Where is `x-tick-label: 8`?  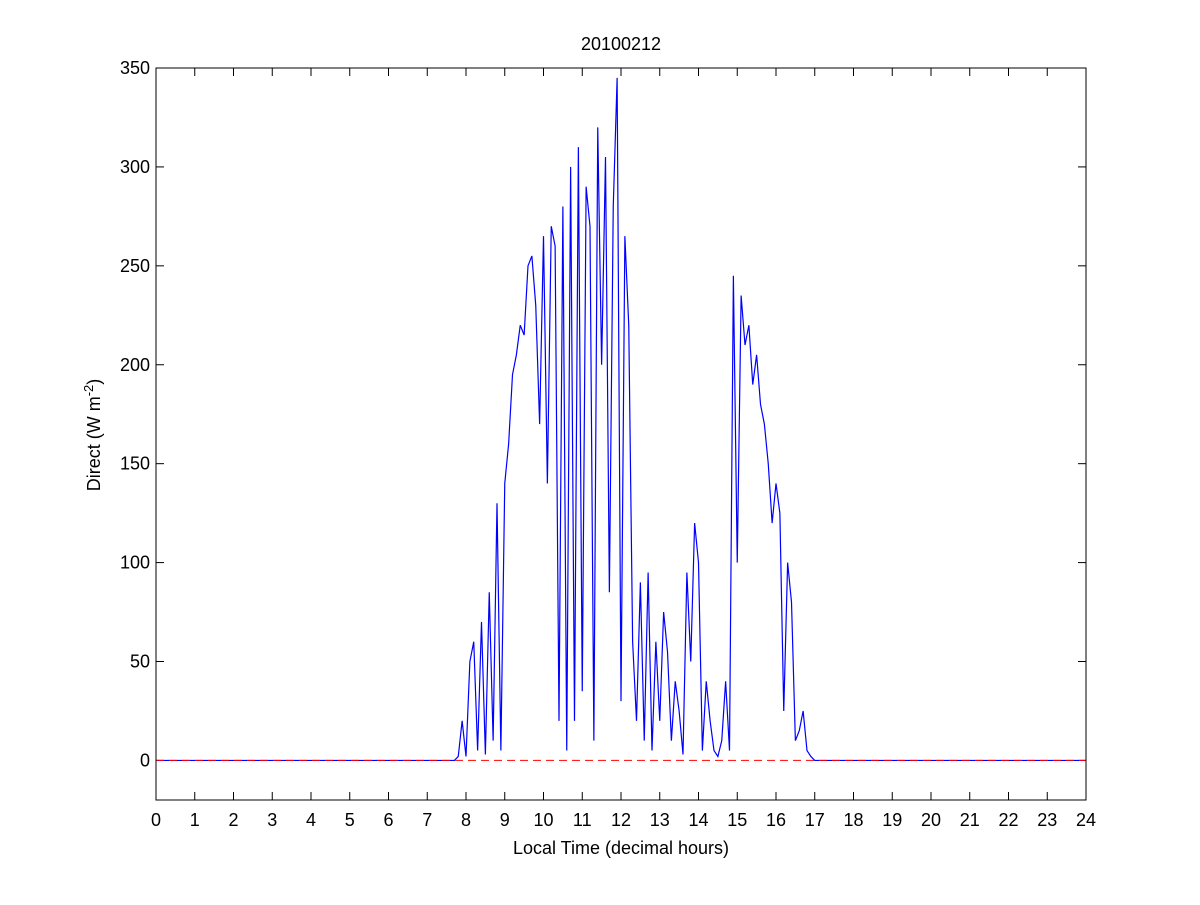 x-tick-label: 8 is located at coordinates (466, 820).